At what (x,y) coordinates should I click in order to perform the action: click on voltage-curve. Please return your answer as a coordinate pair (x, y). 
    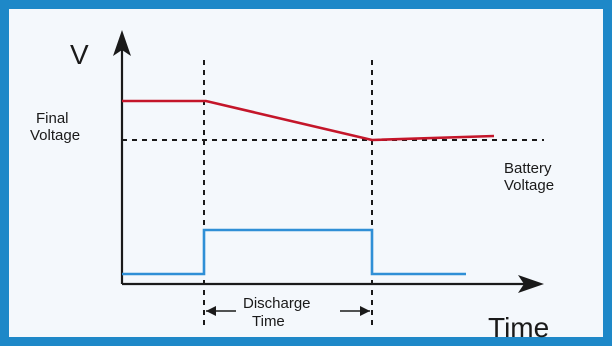
    Looking at the image, I should click on (308, 120).